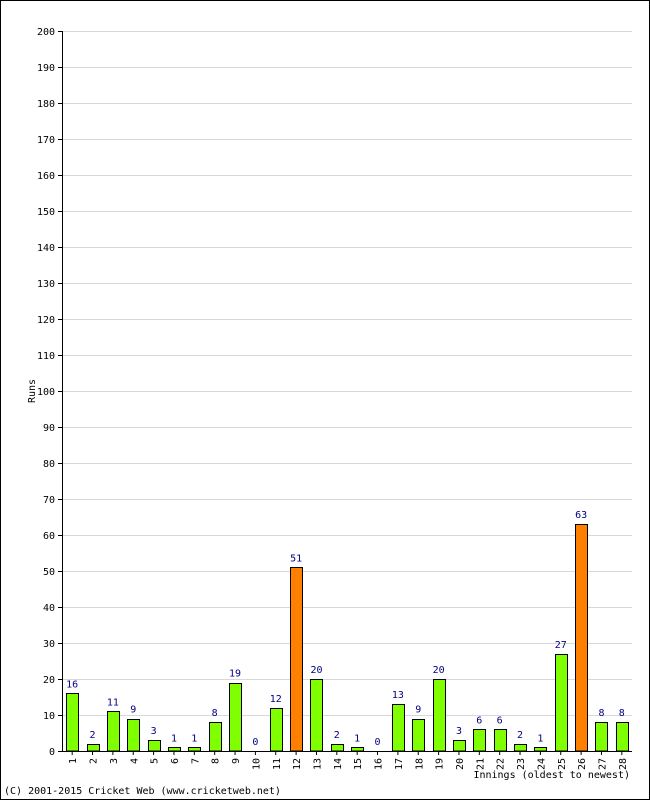  I want to click on x-tick-label: 8, so click(216, 761).